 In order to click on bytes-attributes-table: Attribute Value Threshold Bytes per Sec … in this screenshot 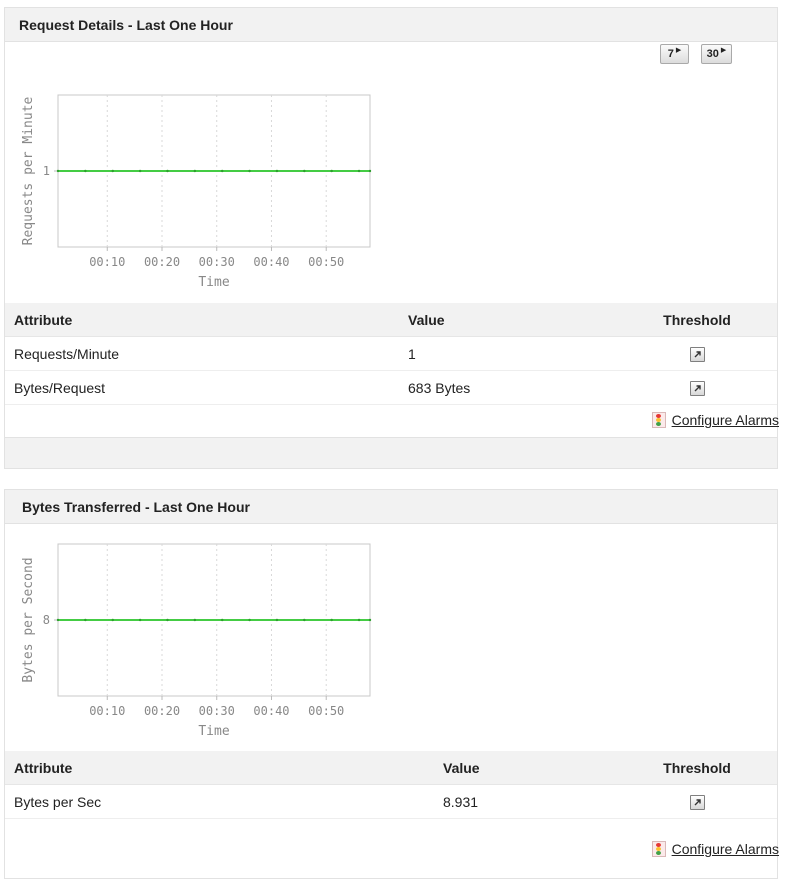, I will do `click(391, 785)`.